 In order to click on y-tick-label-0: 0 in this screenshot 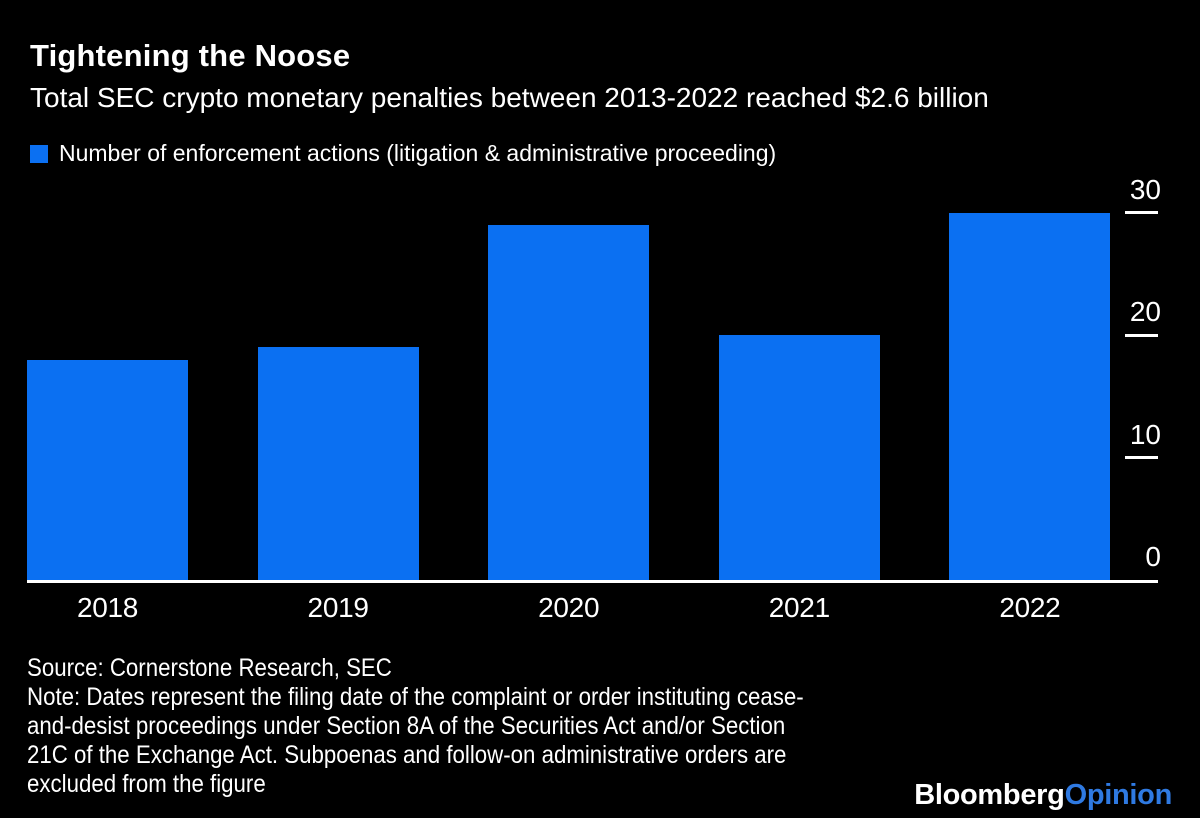, I will do `click(1153, 556)`.